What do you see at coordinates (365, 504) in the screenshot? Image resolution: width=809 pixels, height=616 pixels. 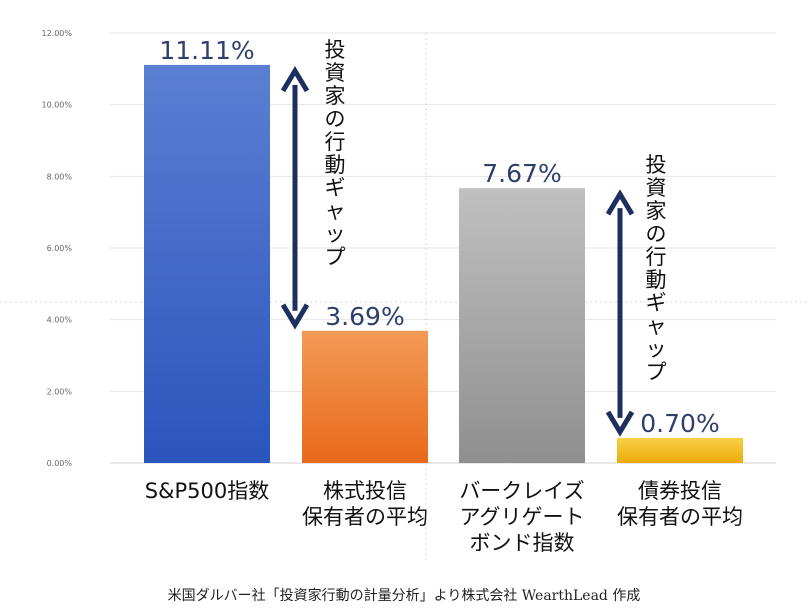 I see `category-label: 株式投信保有者の平均` at bounding box center [365, 504].